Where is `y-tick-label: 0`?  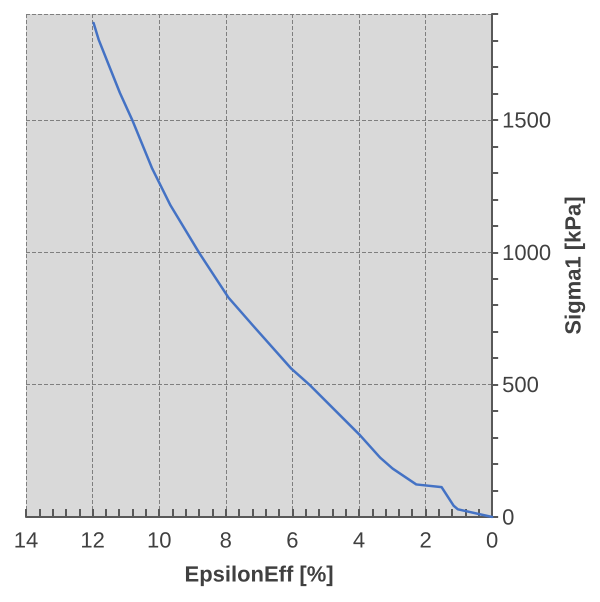 y-tick-label: 0 is located at coordinates (508, 517).